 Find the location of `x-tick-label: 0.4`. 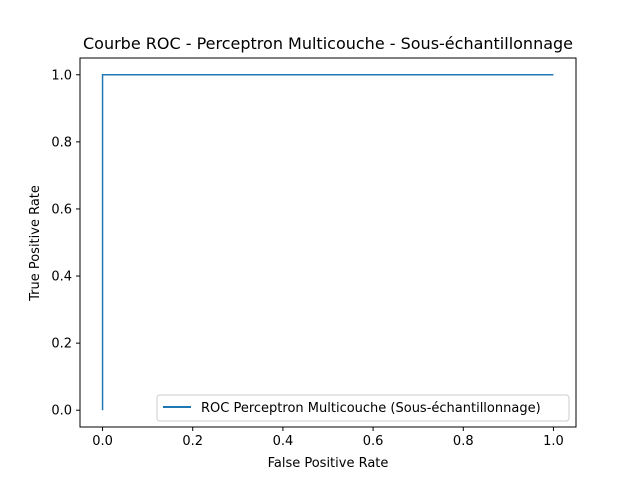

x-tick-label: 0.4 is located at coordinates (283, 441).